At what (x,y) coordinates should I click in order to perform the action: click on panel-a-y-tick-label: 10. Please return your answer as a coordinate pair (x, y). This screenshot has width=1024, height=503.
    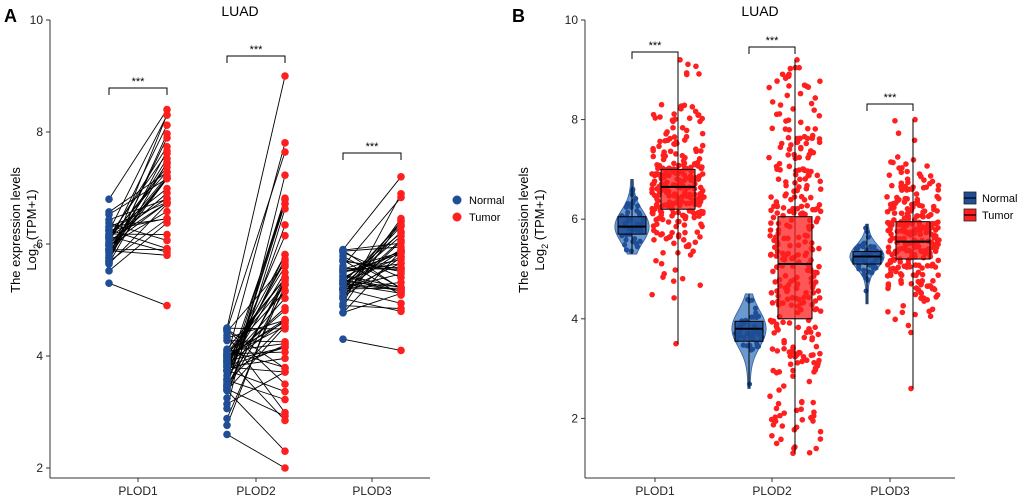
    Looking at the image, I should click on (37, 20).